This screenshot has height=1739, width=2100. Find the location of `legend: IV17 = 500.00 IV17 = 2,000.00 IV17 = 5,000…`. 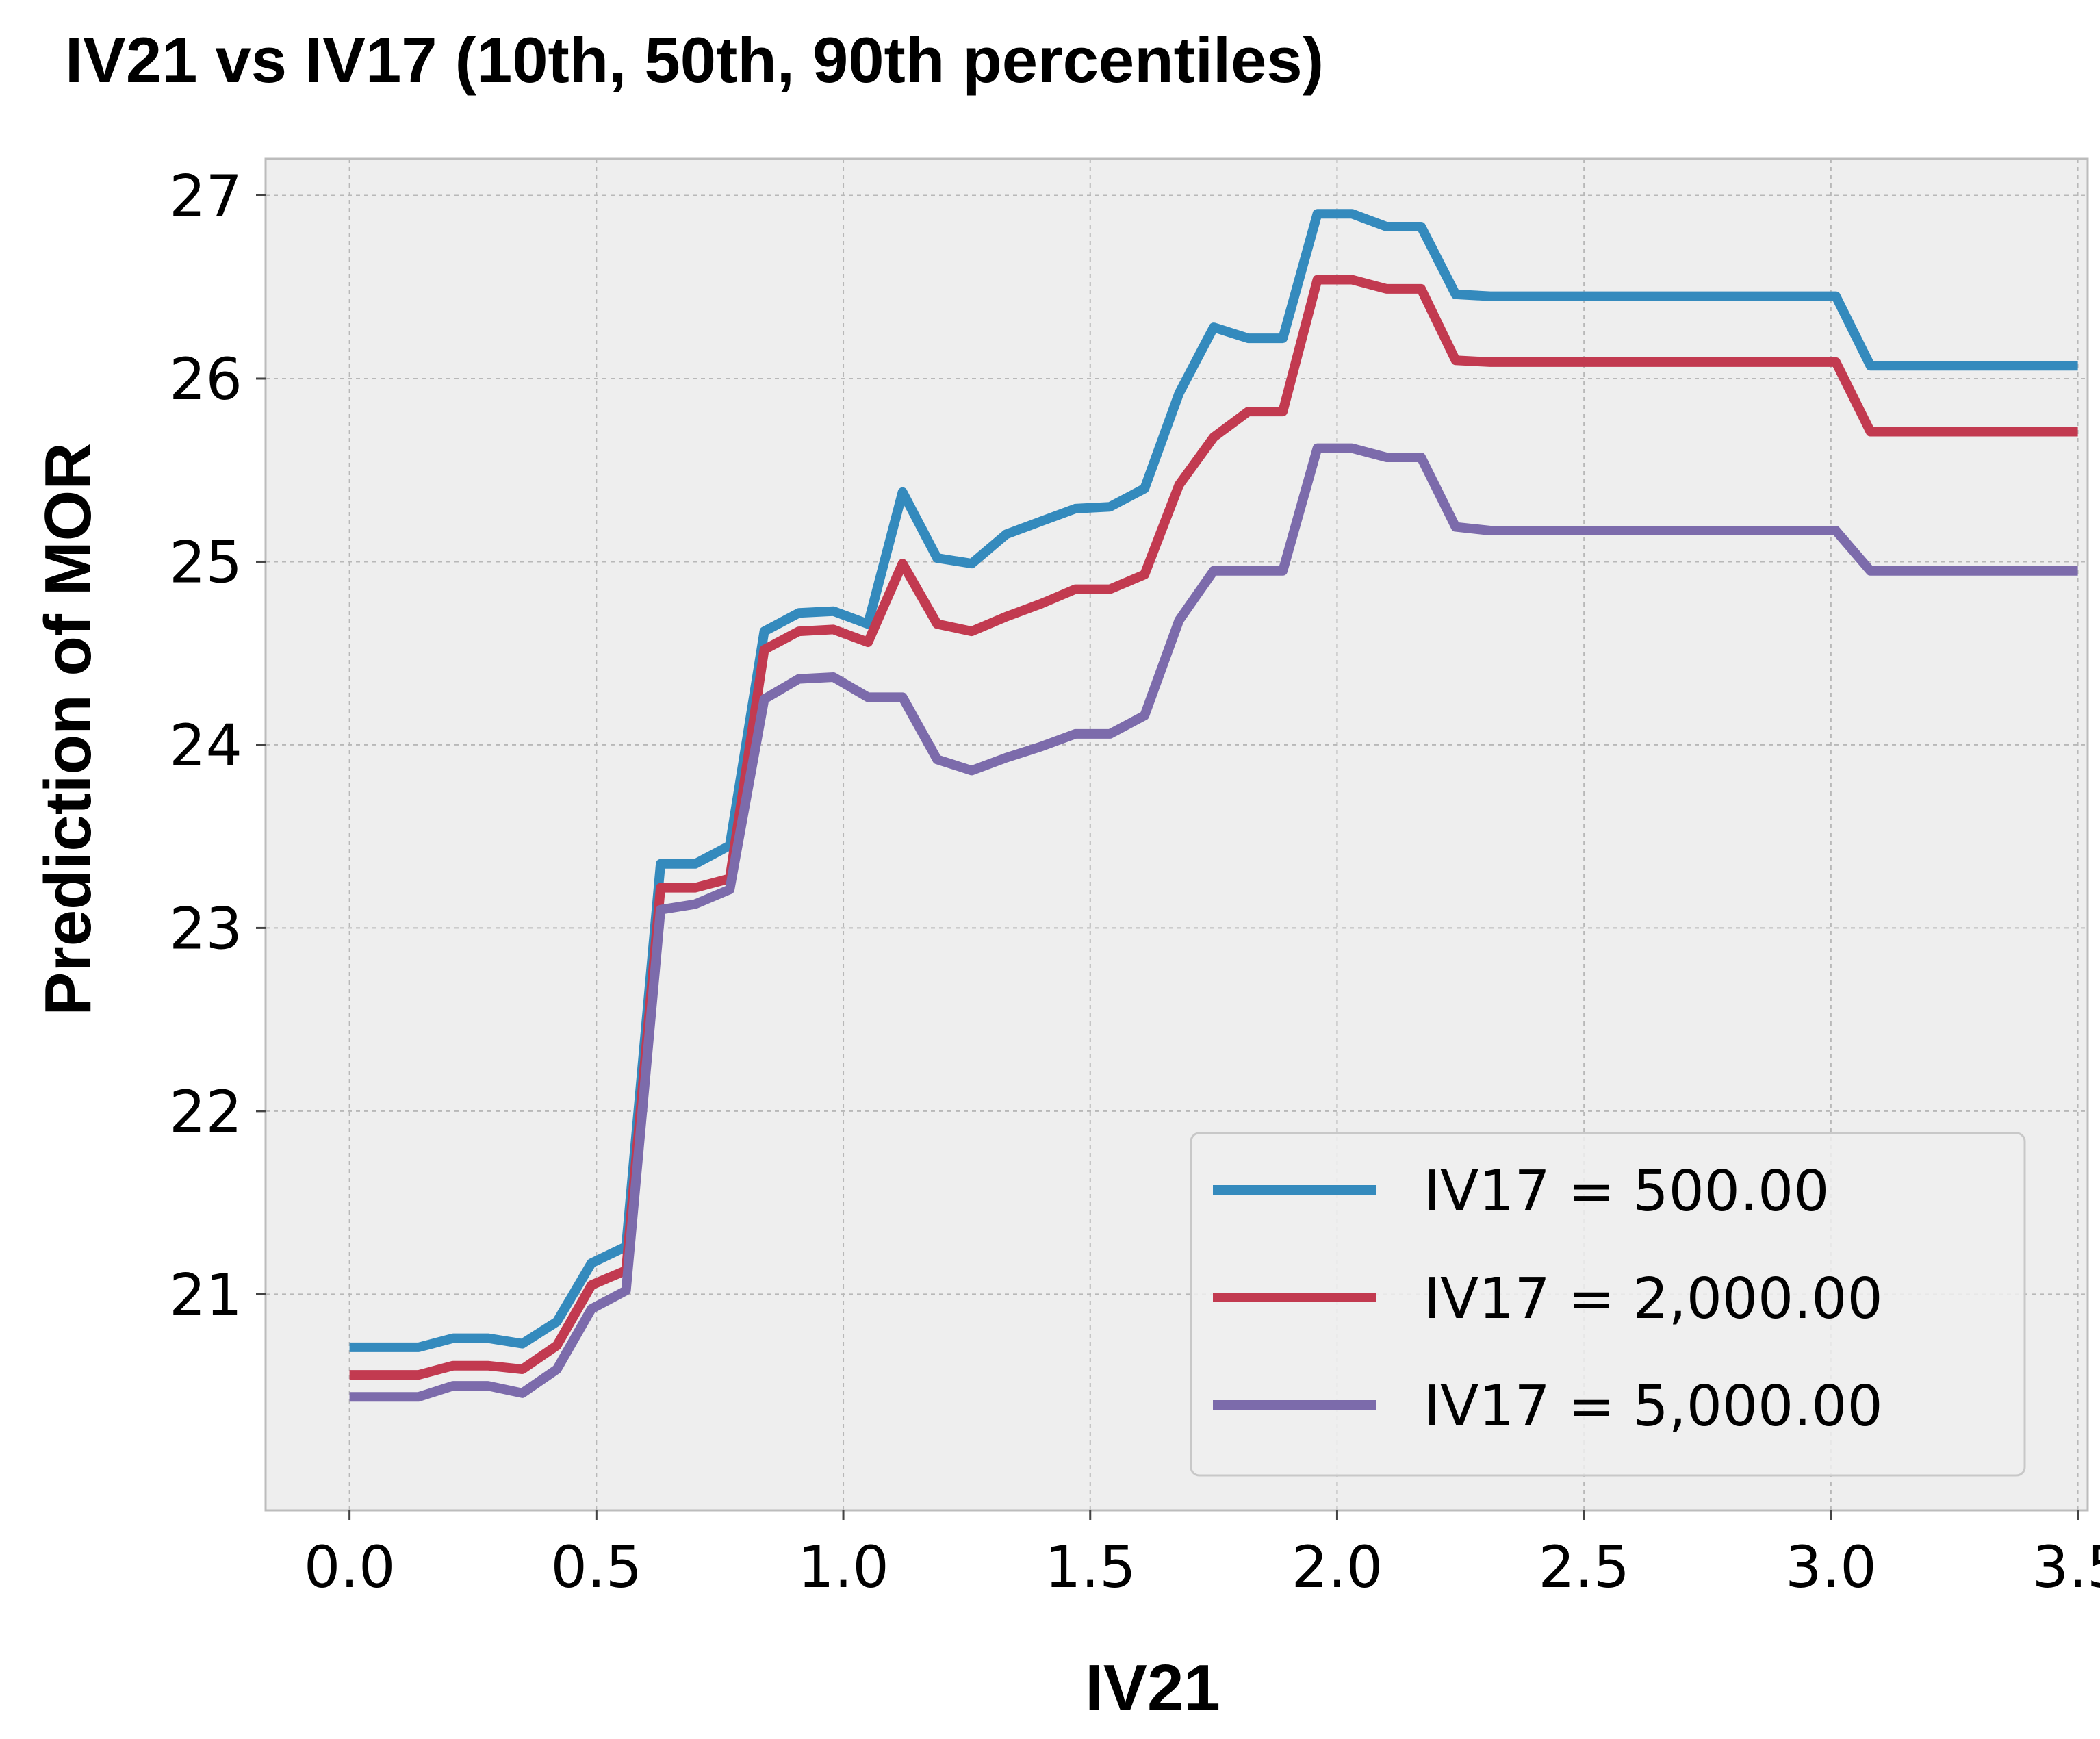

legend: IV17 = 500.00 IV17 = 2,000.00 IV17 = 5,000… is located at coordinates (1608, 1304).